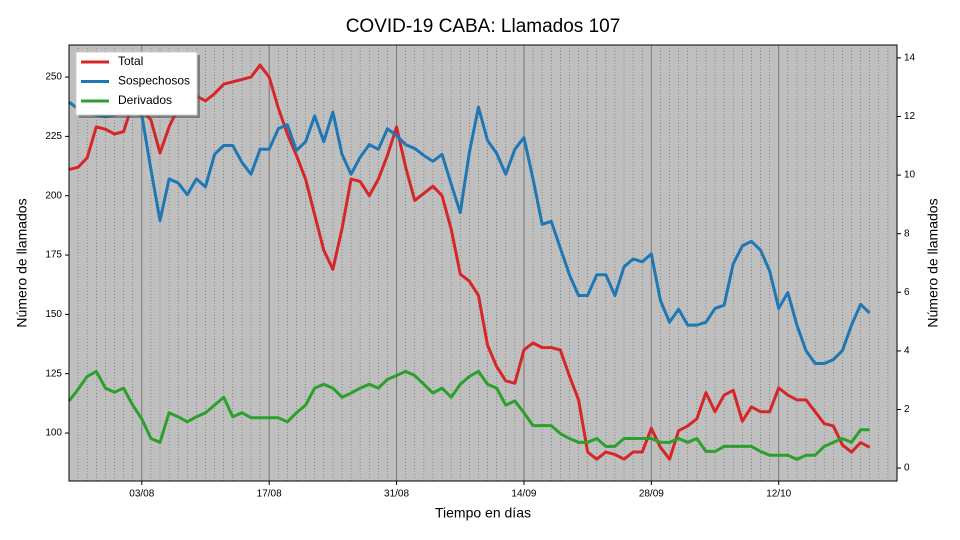  I want to click on y2-tick-label: 12, so click(910, 116).